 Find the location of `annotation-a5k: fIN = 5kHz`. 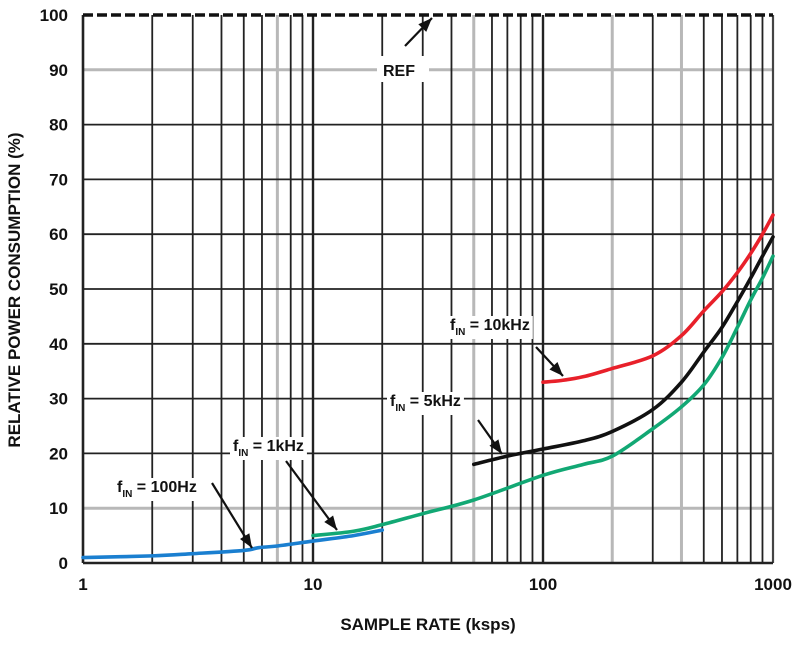

annotation-a5k: fIN = 5kHz is located at coordinates (445, 423).